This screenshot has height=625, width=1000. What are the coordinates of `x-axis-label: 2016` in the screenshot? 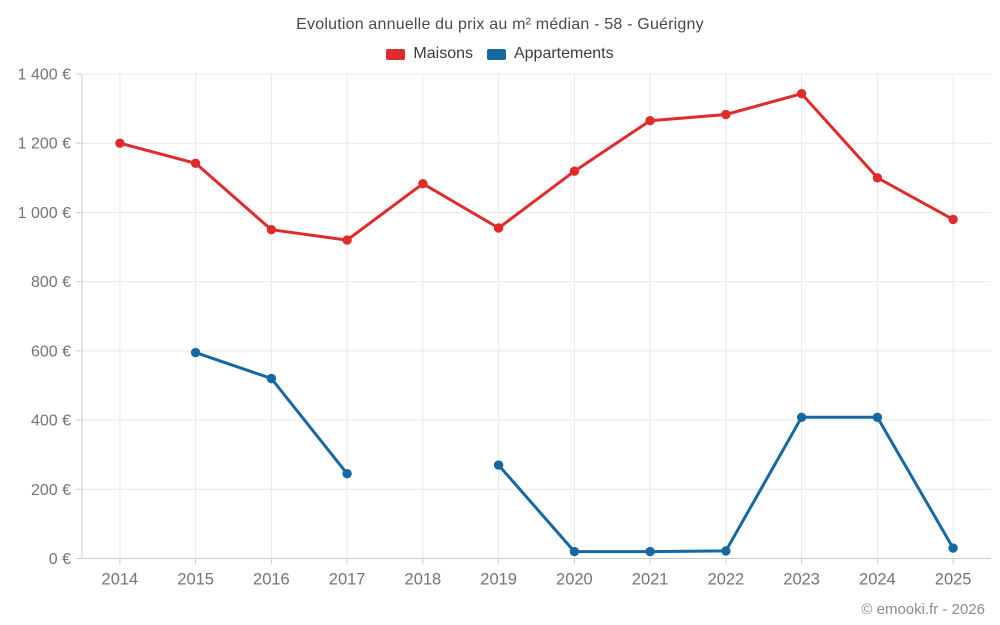 It's located at (271, 580).